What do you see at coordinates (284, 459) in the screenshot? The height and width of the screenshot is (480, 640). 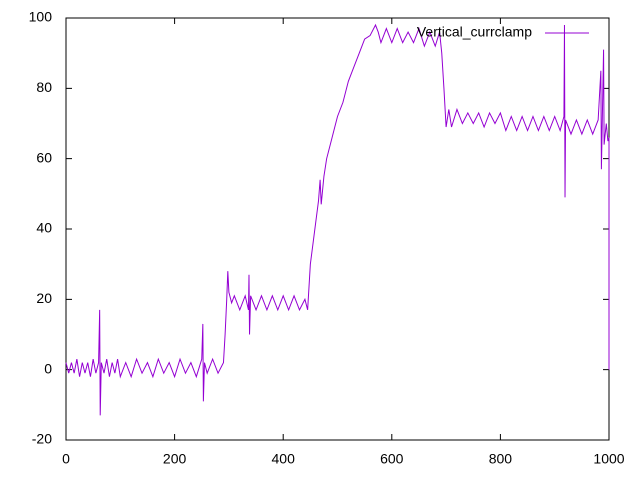 I see `x-tick-label: 400` at bounding box center [284, 459].